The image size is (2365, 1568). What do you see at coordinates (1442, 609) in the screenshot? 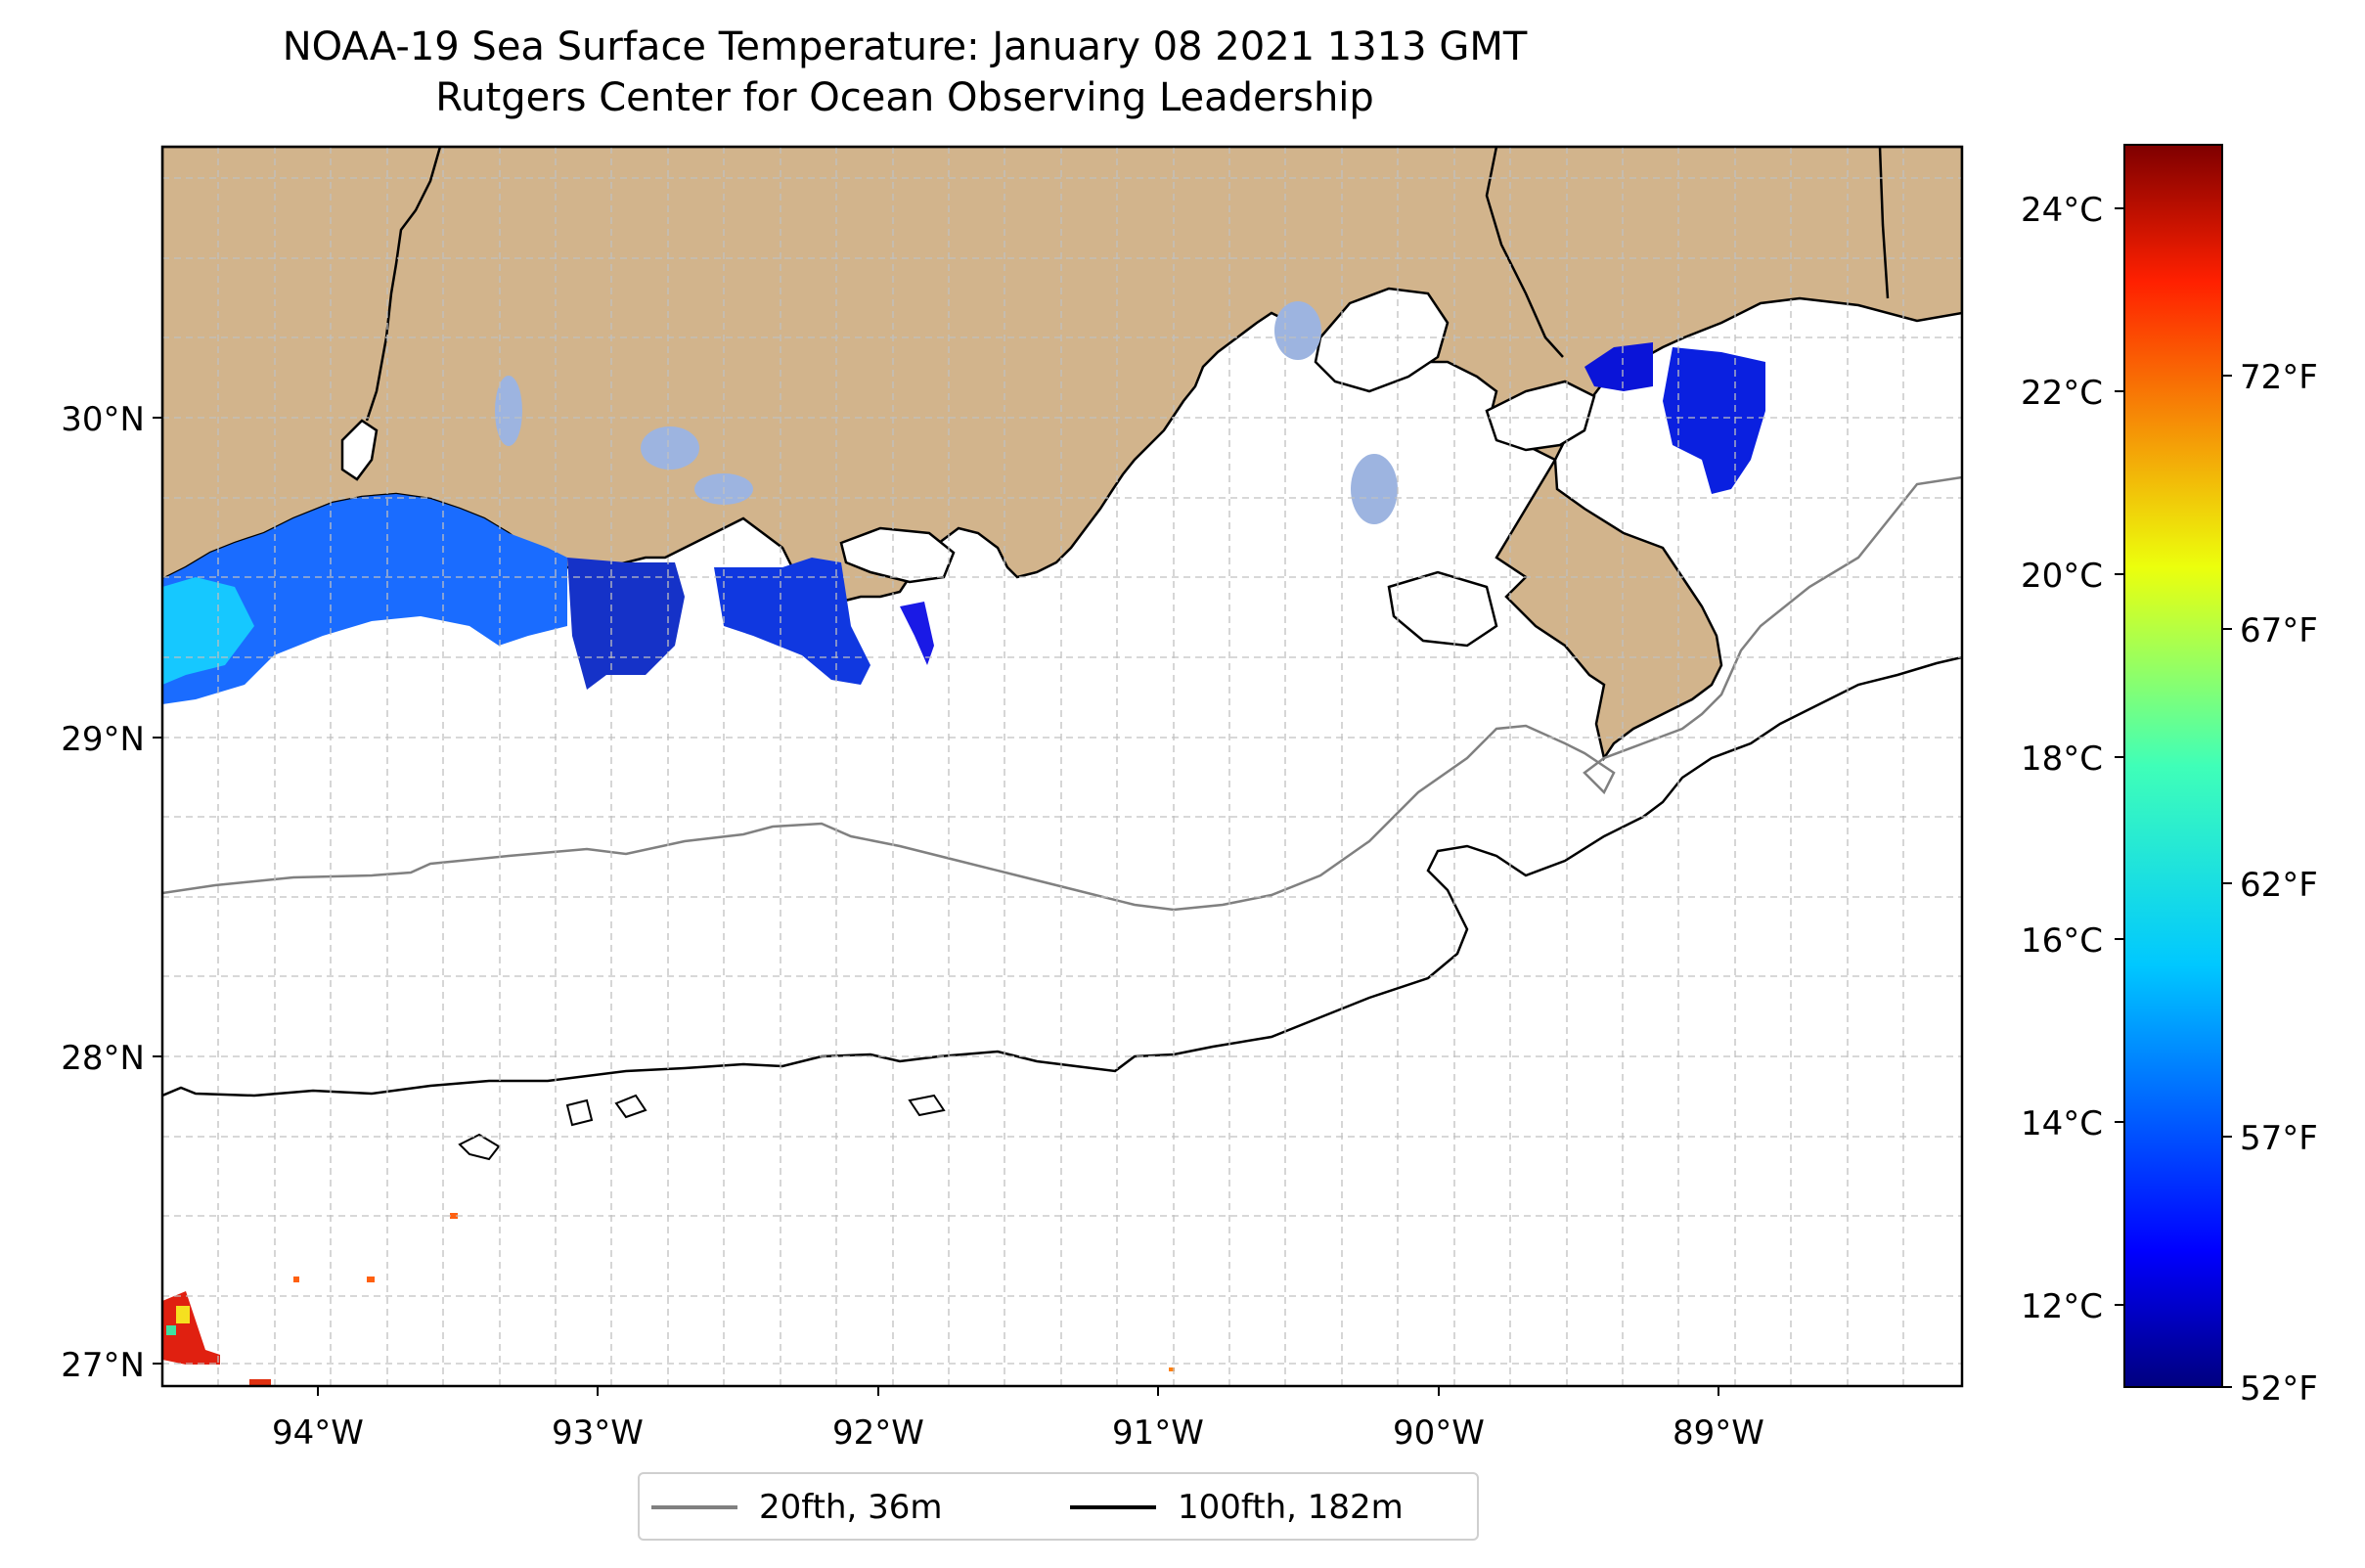
I see `terrebonne-bay` at bounding box center [1442, 609].